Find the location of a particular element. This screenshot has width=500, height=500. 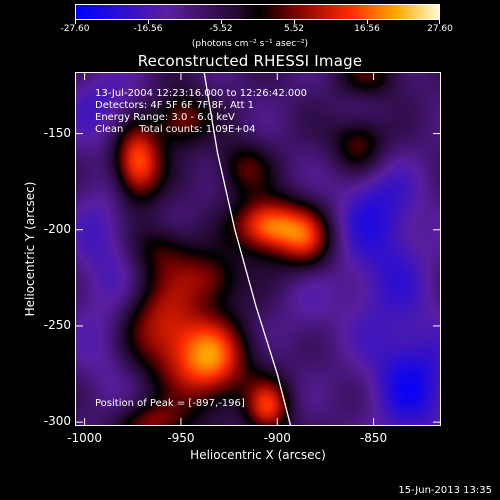

plot-title: Reconstructed RHESSI Image is located at coordinates (250, 61).